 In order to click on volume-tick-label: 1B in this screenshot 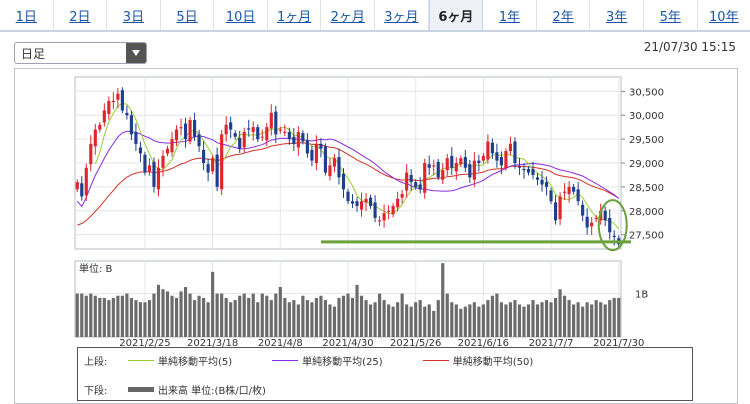, I will do `click(641, 295)`.